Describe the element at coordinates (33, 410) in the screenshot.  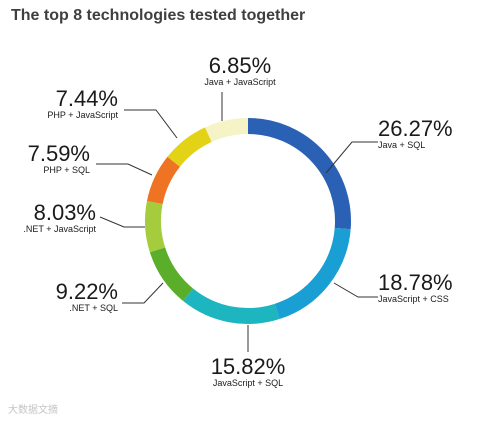
I see `watermark-text: 大数据文摘` at that location.